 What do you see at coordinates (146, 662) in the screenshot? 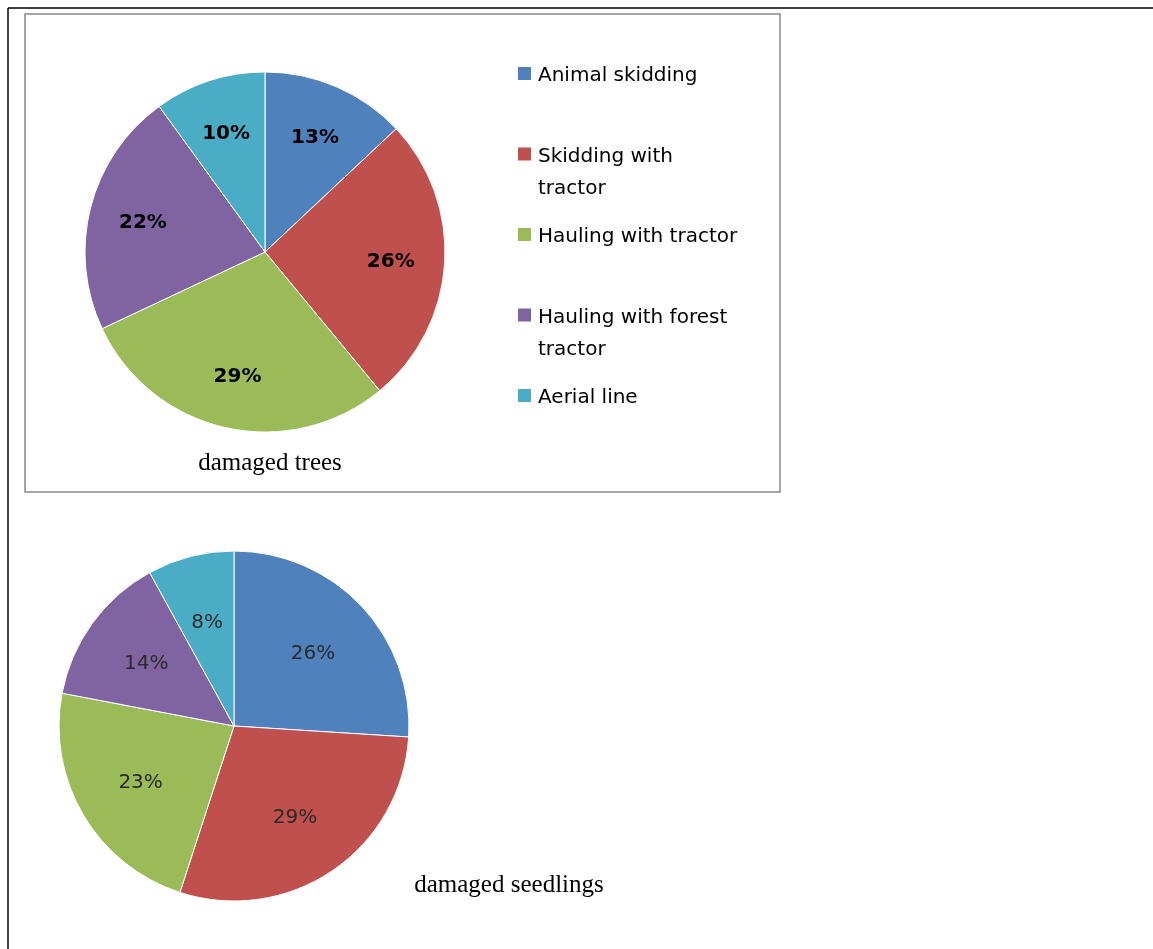
I see `data-label: 14%` at bounding box center [146, 662].